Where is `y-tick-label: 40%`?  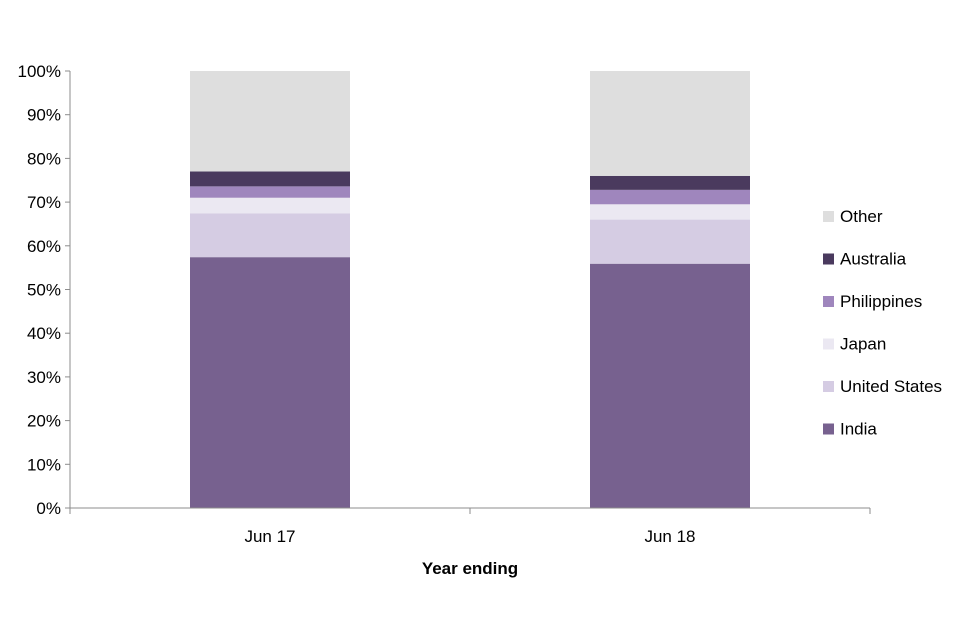
y-tick-label: 40% is located at coordinates (44, 333).